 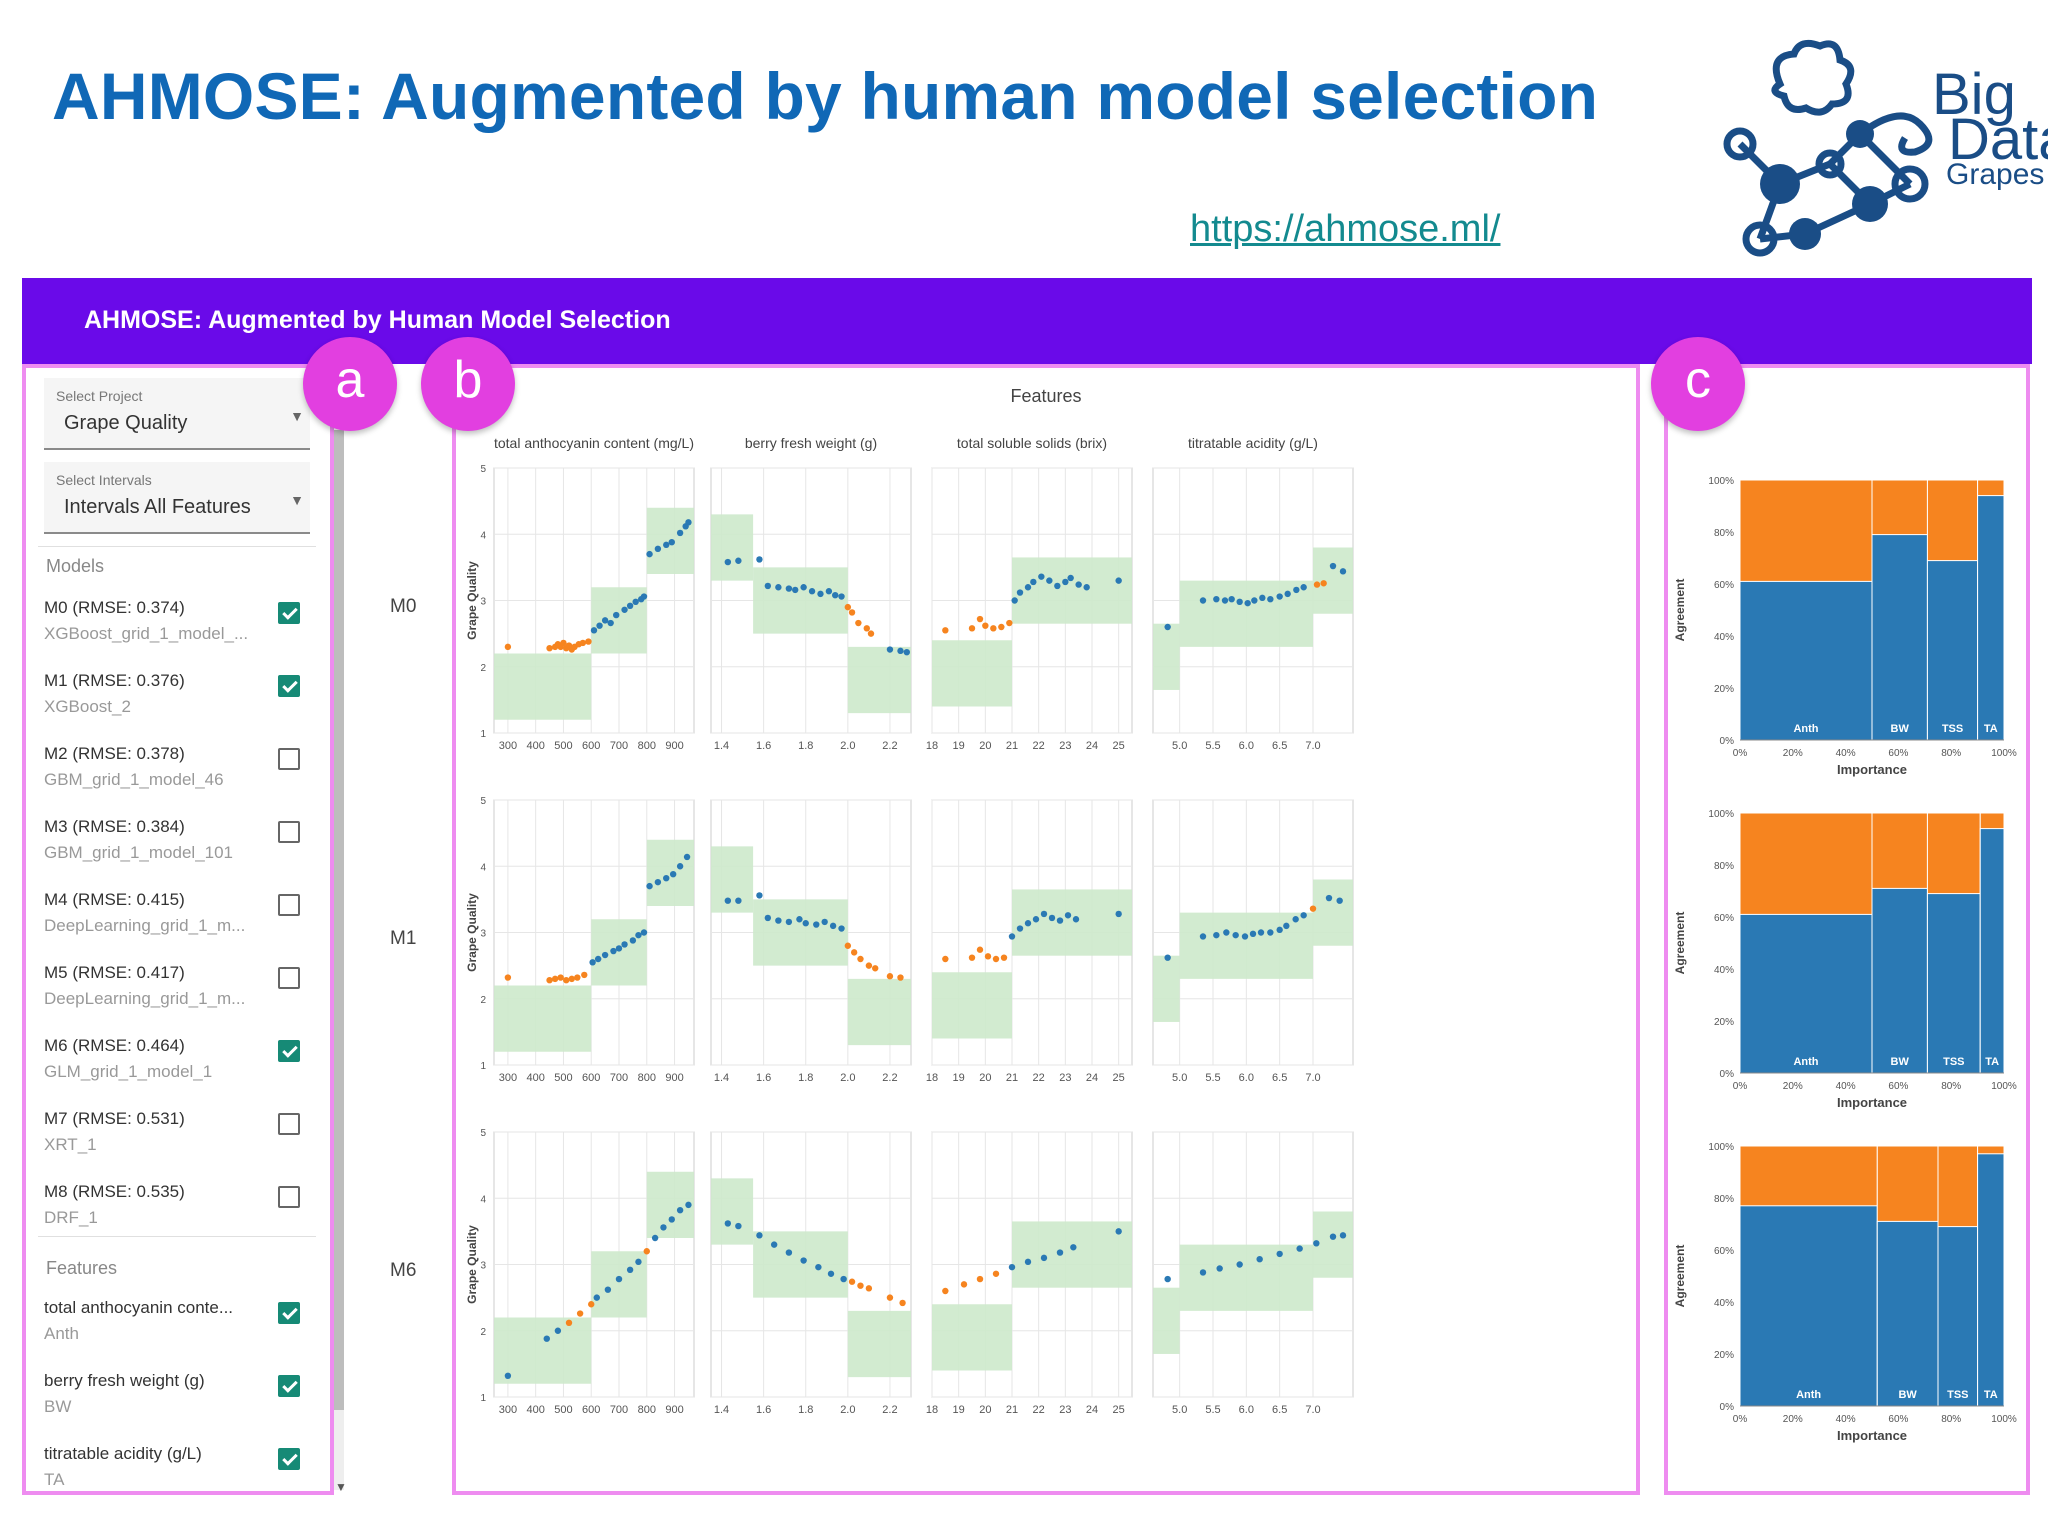 I want to click on model-item-m3: M3 (RMSE: 0.384) GBM_grid_1_model_101, so click(x=171, y=853).